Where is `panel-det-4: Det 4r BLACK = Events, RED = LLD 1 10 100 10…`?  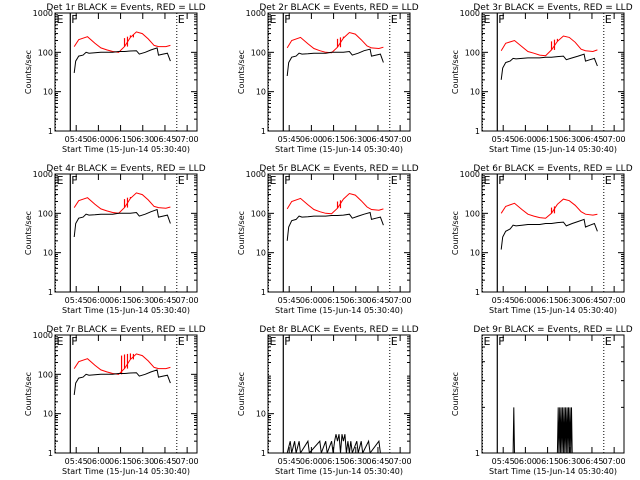
panel-det-4: Det 4r BLACK = Events, RED = LLD 1 10 100 10… is located at coordinates (115, 239).